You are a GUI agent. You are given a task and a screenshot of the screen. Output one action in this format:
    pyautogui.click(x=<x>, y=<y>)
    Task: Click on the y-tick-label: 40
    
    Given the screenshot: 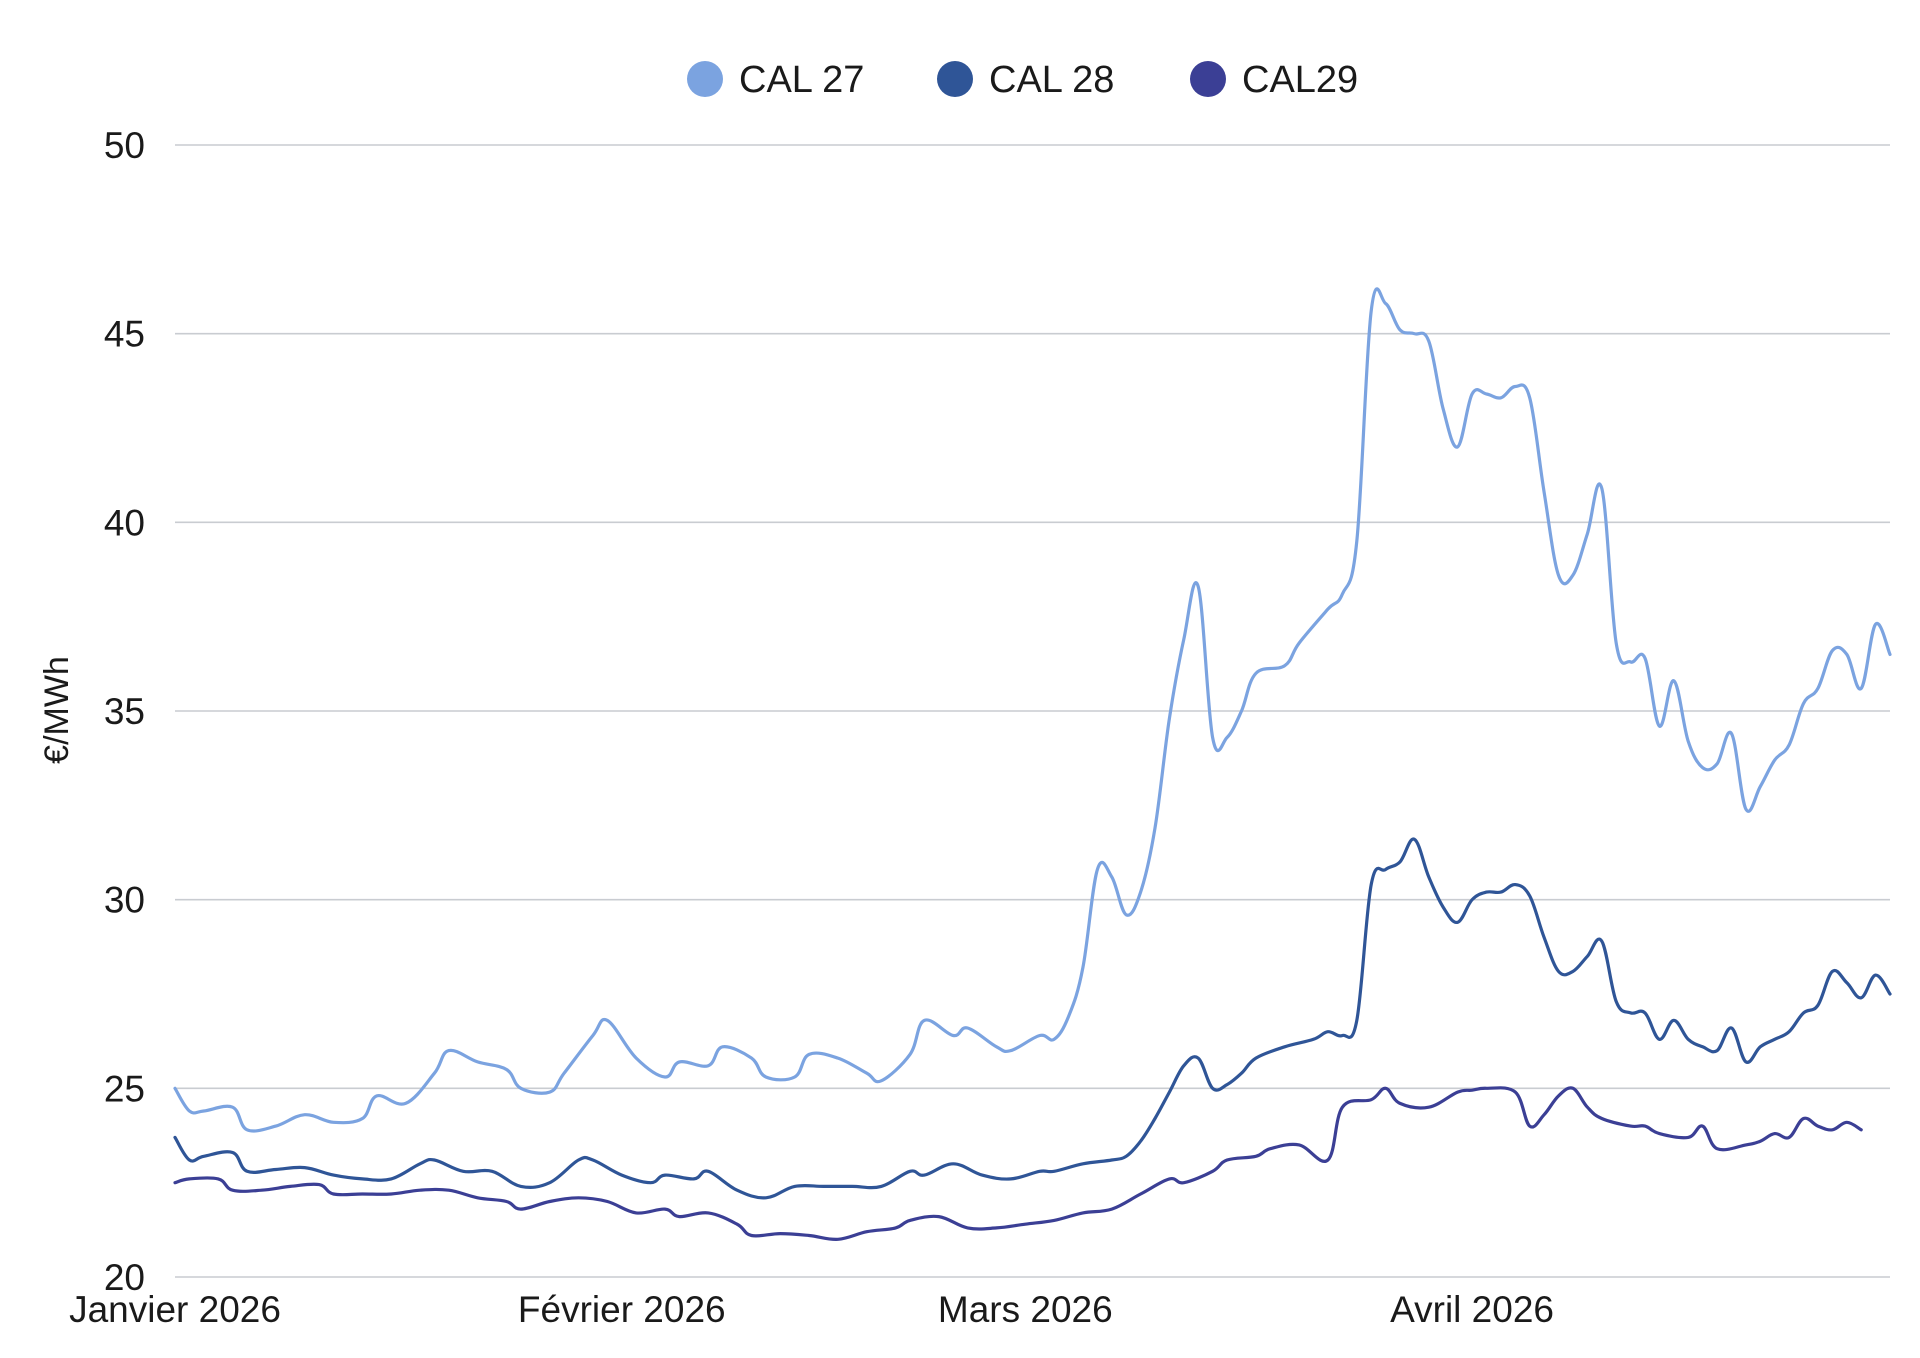 What is the action you would take?
    pyautogui.click(x=124, y=522)
    